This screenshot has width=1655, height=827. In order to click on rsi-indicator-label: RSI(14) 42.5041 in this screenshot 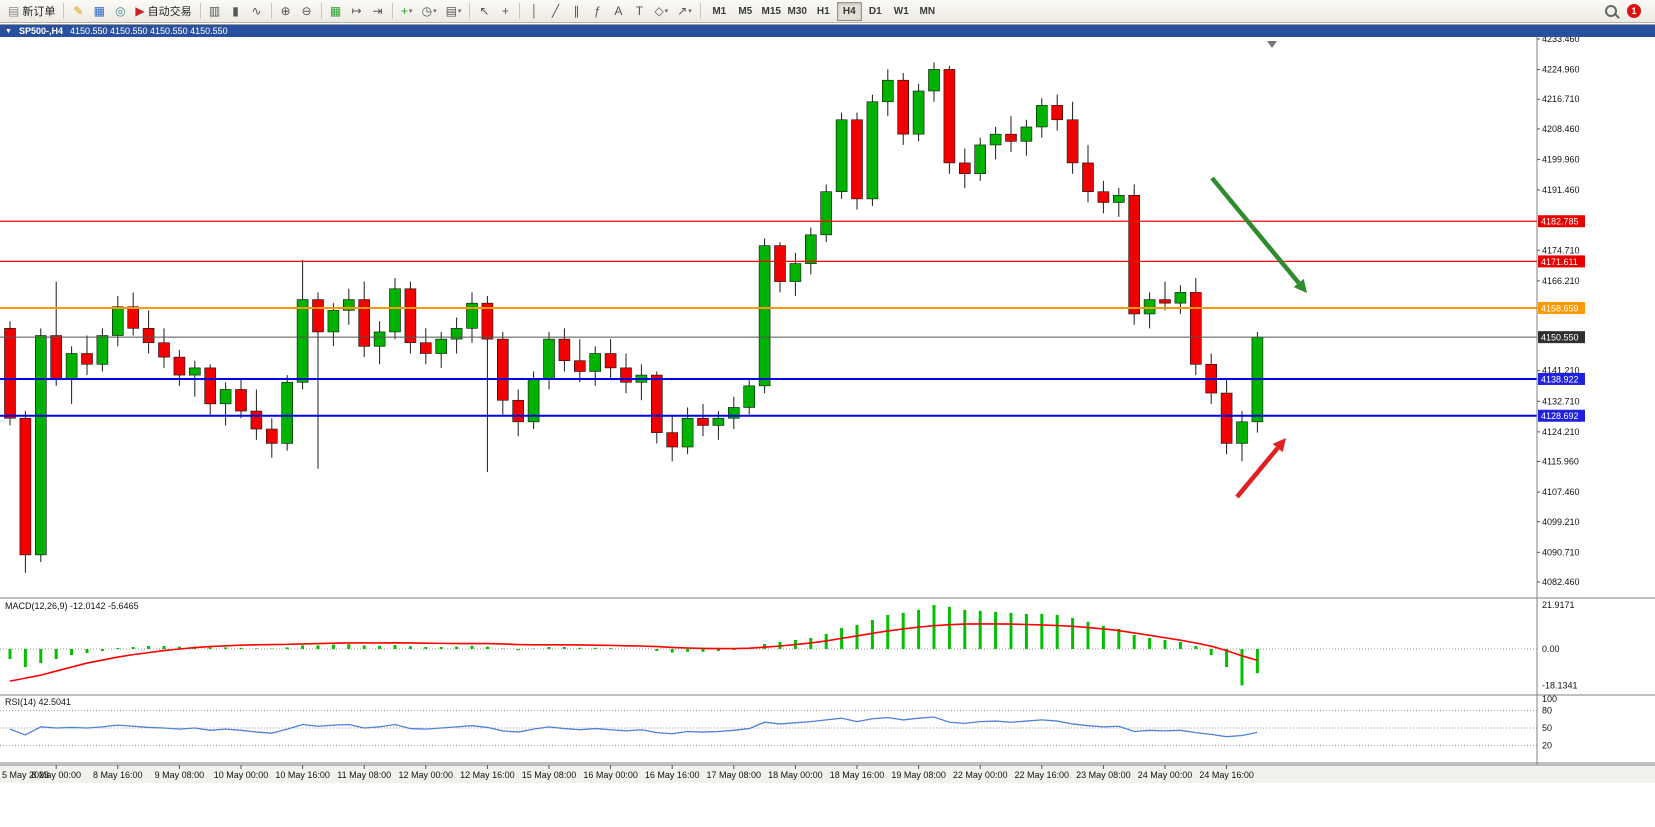, I will do `click(38, 702)`.